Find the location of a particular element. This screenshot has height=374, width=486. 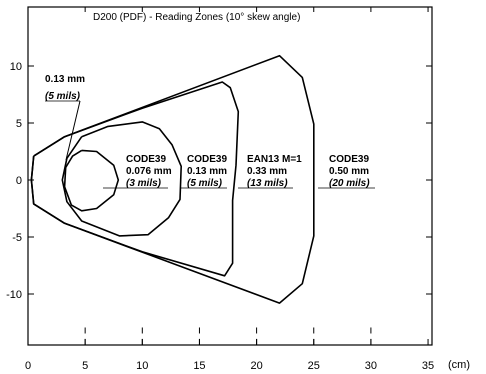

y-tick-label: 0 is located at coordinates (19, 181).